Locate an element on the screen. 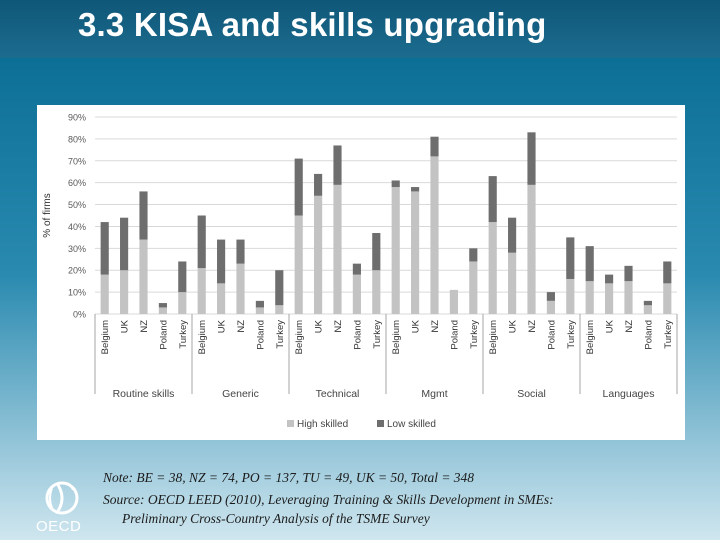 This screenshot has height=540, width=720. slide-title: 3.3 KISA and skills upgrading is located at coordinates (312, 24).